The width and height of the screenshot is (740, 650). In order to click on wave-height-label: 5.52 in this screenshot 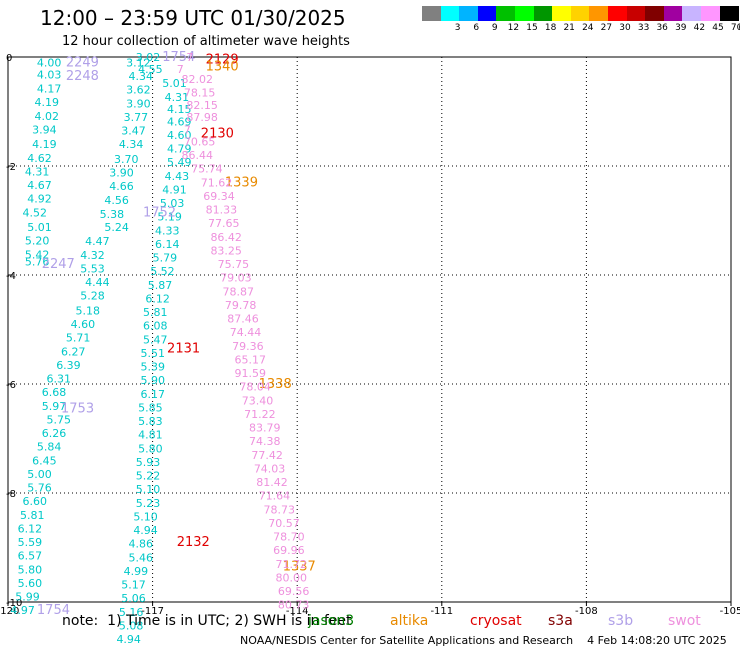, I will do `click(162, 271)`.